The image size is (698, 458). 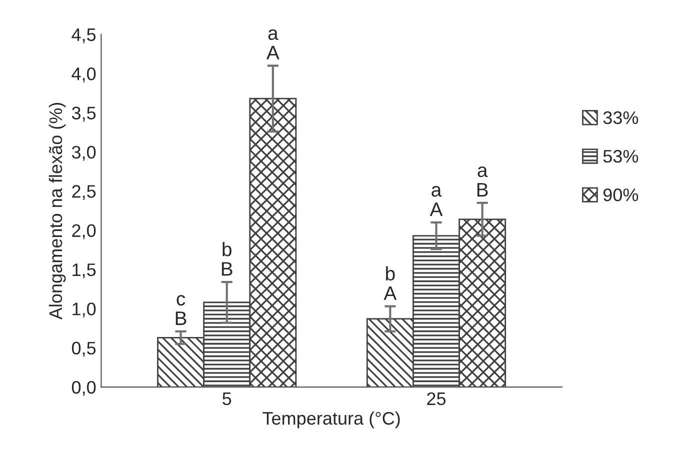 I want to click on annotation: c B, so click(x=181, y=309).